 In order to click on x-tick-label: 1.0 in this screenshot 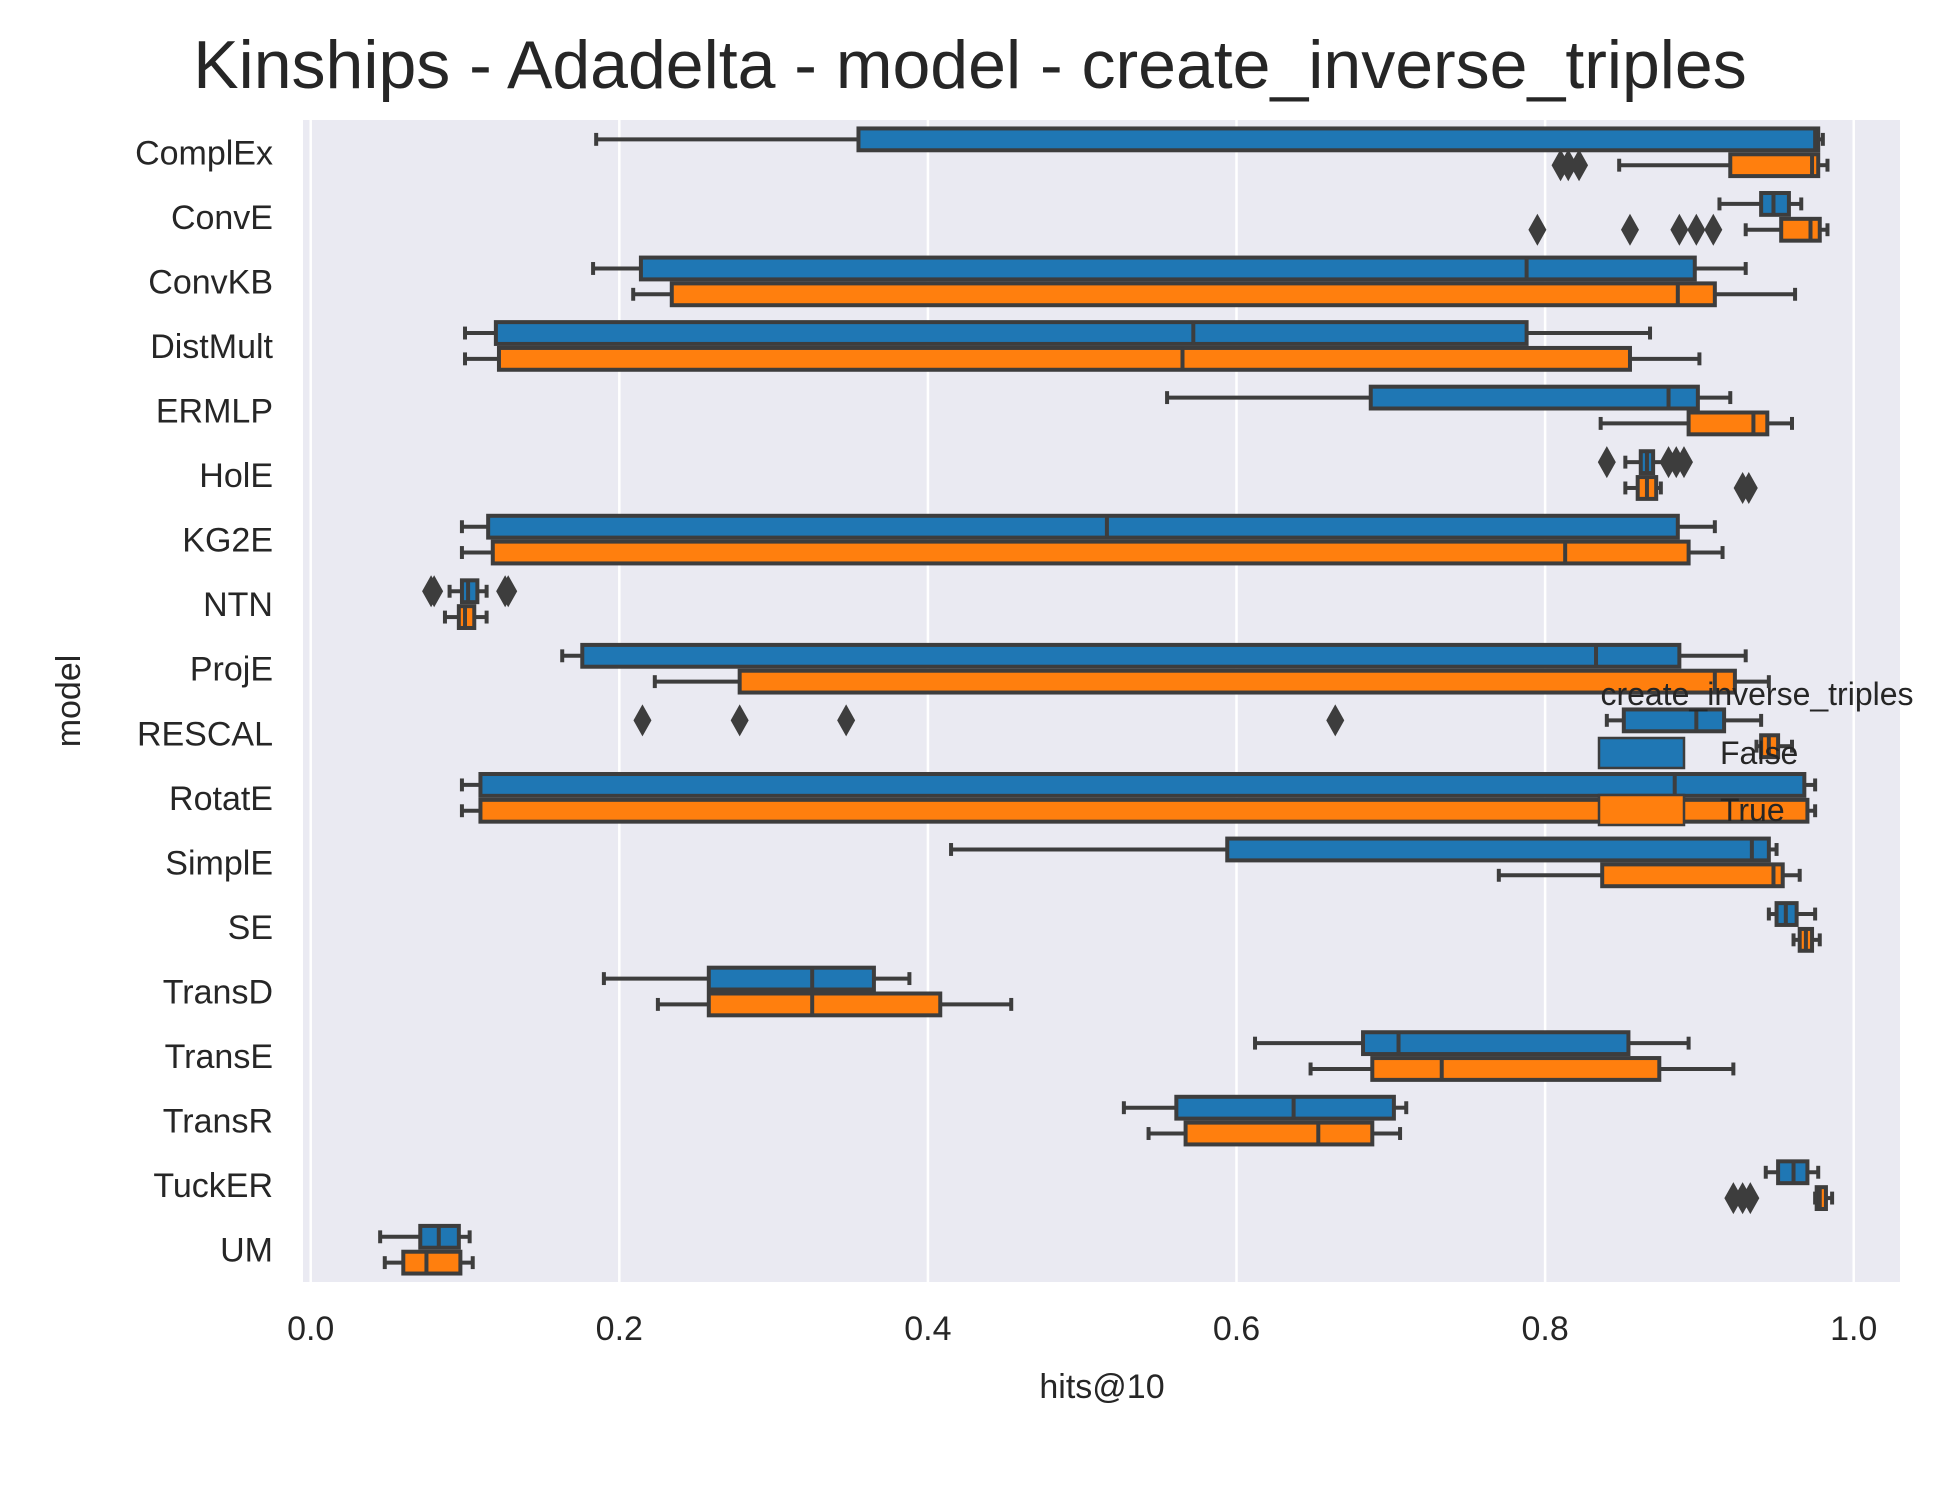, I will do `click(1853, 1329)`.